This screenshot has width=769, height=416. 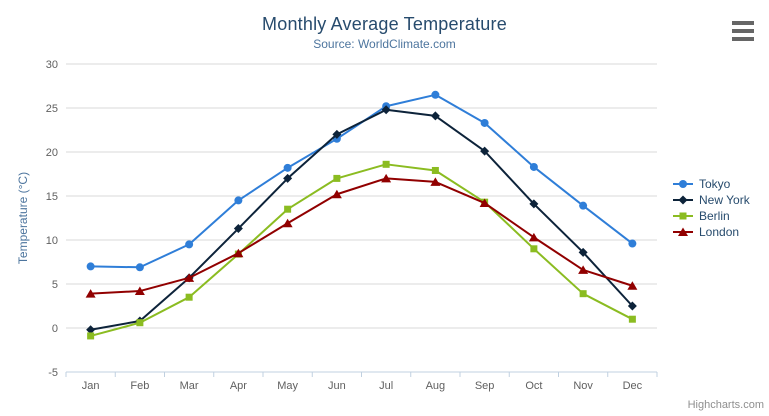 What do you see at coordinates (52, 109) in the screenshot?
I see `y-axis-label: 25` at bounding box center [52, 109].